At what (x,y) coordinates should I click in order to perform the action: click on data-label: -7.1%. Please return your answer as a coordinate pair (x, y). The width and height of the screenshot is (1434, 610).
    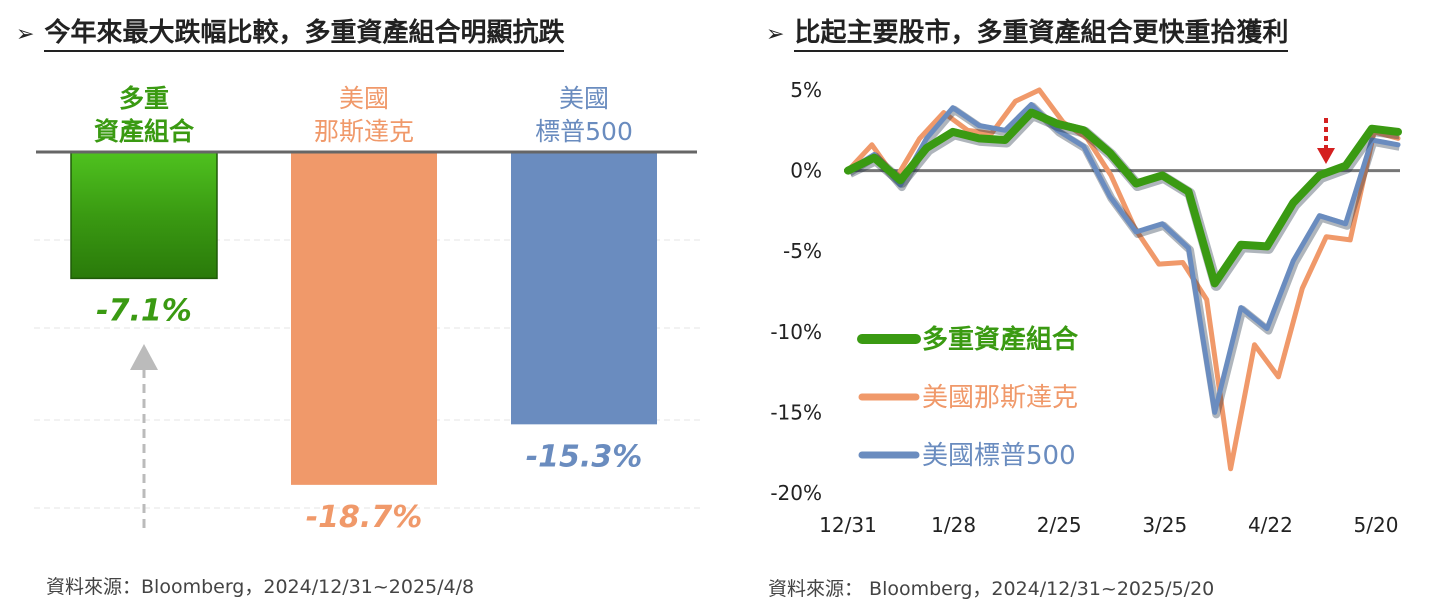
    Looking at the image, I should click on (144, 310).